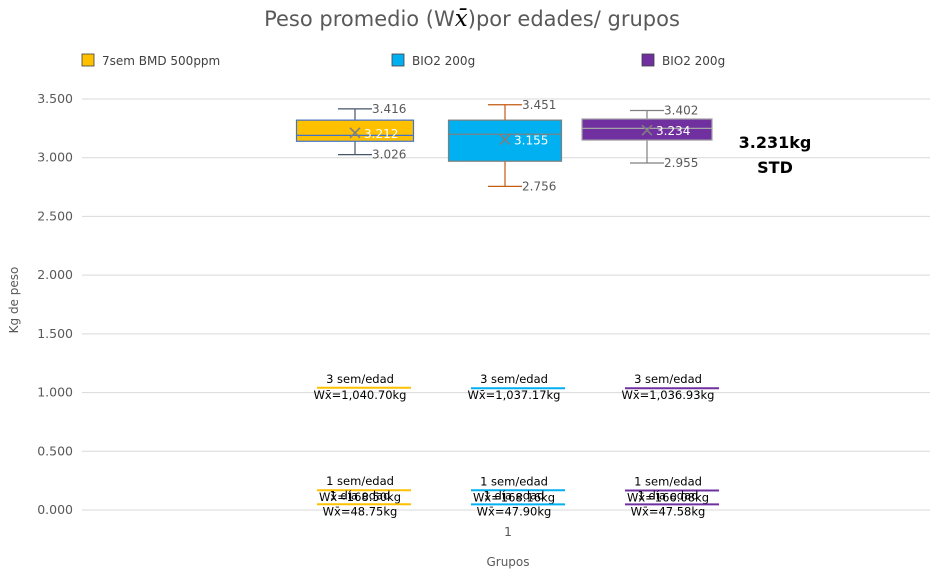 The height and width of the screenshot is (570, 935). What do you see at coordinates (514, 511) in the screenshot?
I see `age-value-label: Wx̄=47.90kg` at bounding box center [514, 511].